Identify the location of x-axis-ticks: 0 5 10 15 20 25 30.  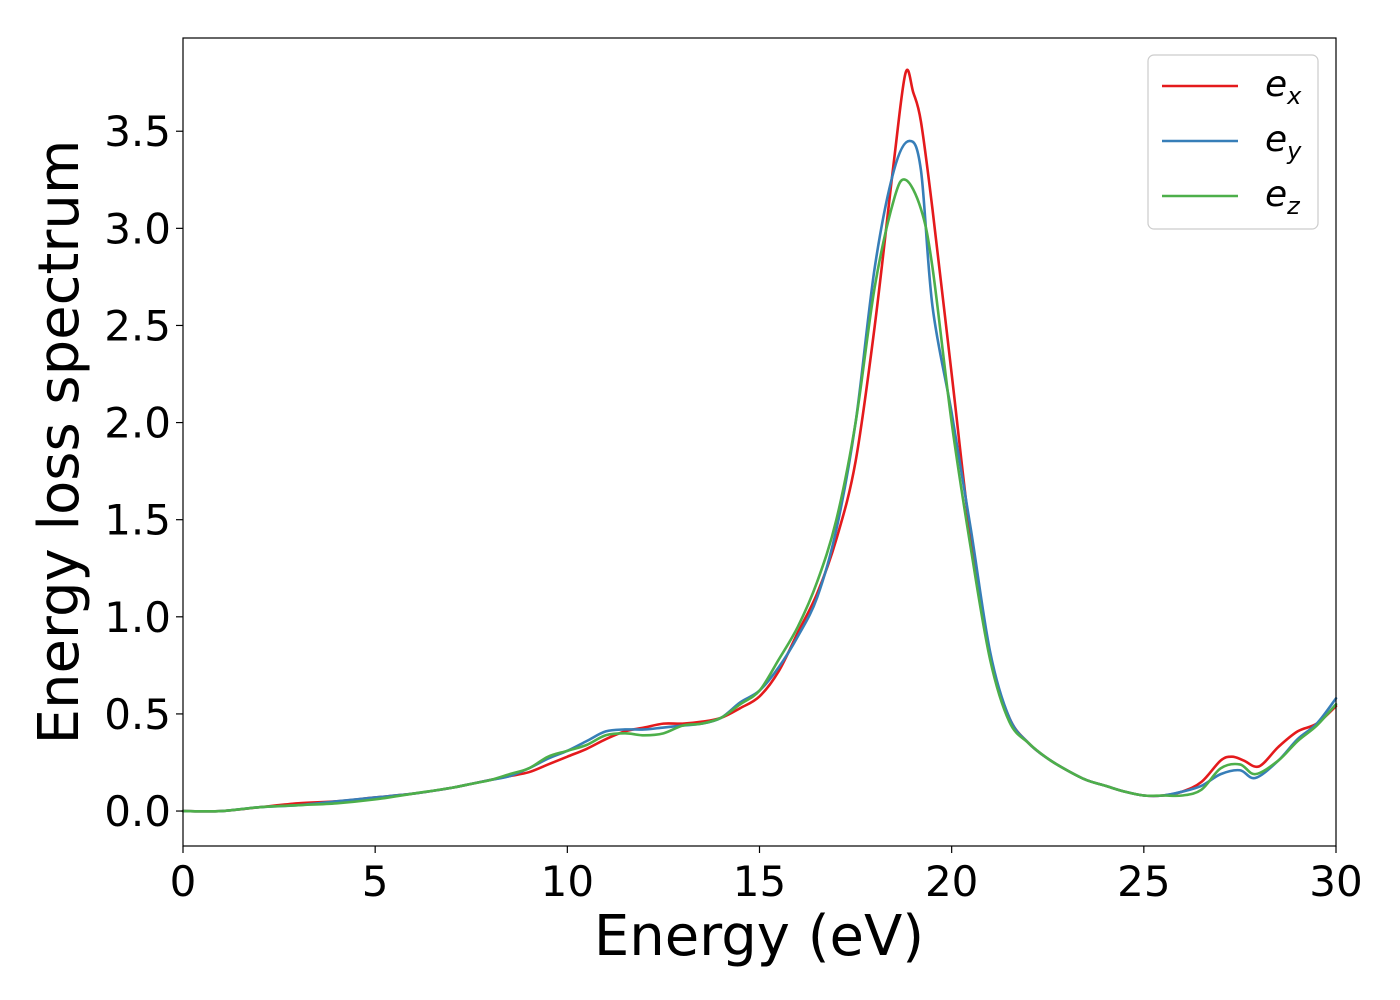
(766, 876).